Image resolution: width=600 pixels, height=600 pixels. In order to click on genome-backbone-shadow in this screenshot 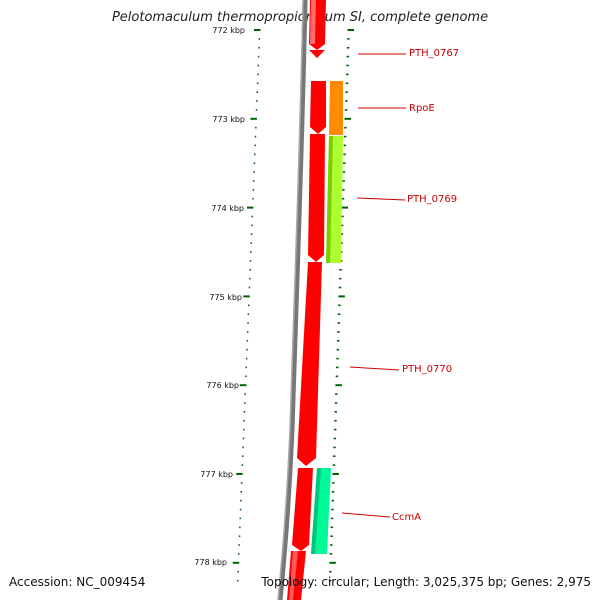, I will do `click(290, 300)`.